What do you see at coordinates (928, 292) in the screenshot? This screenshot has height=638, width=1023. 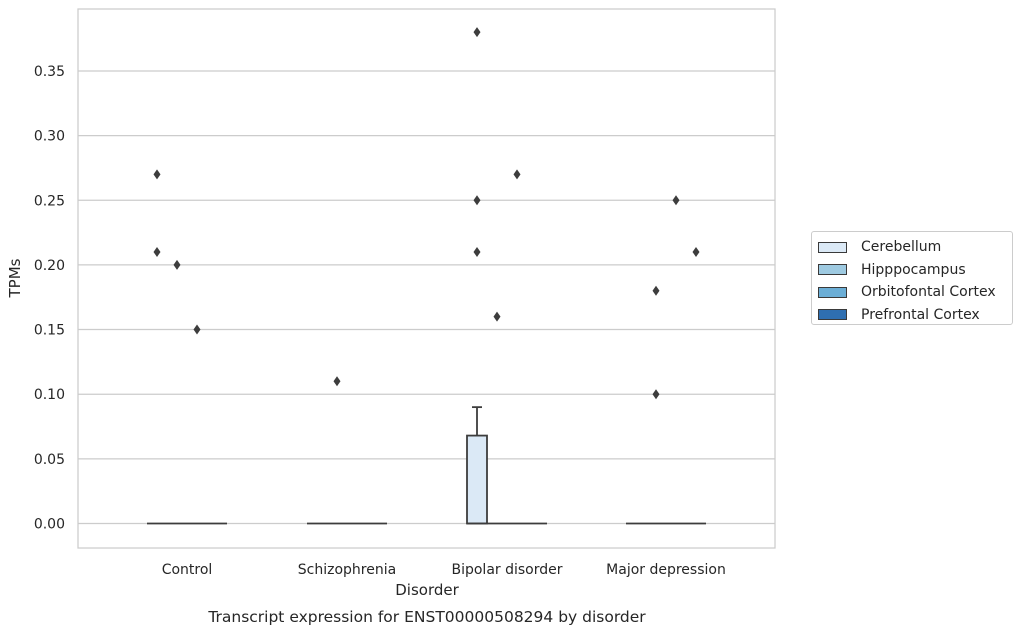 I see `legend-label-orbitofrontal-cortex: Orbitofontal Cortex` at bounding box center [928, 292].